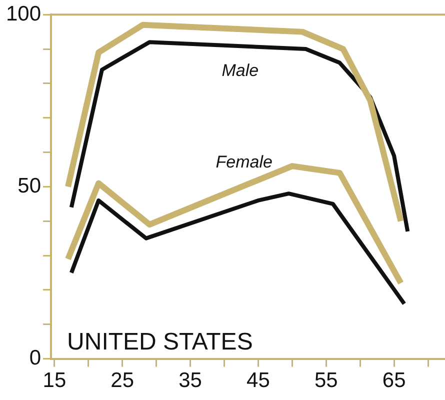 Image resolution: width=445 pixels, height=400 pixels. I want to click on text: UNITED STATES, so click(160, 342).